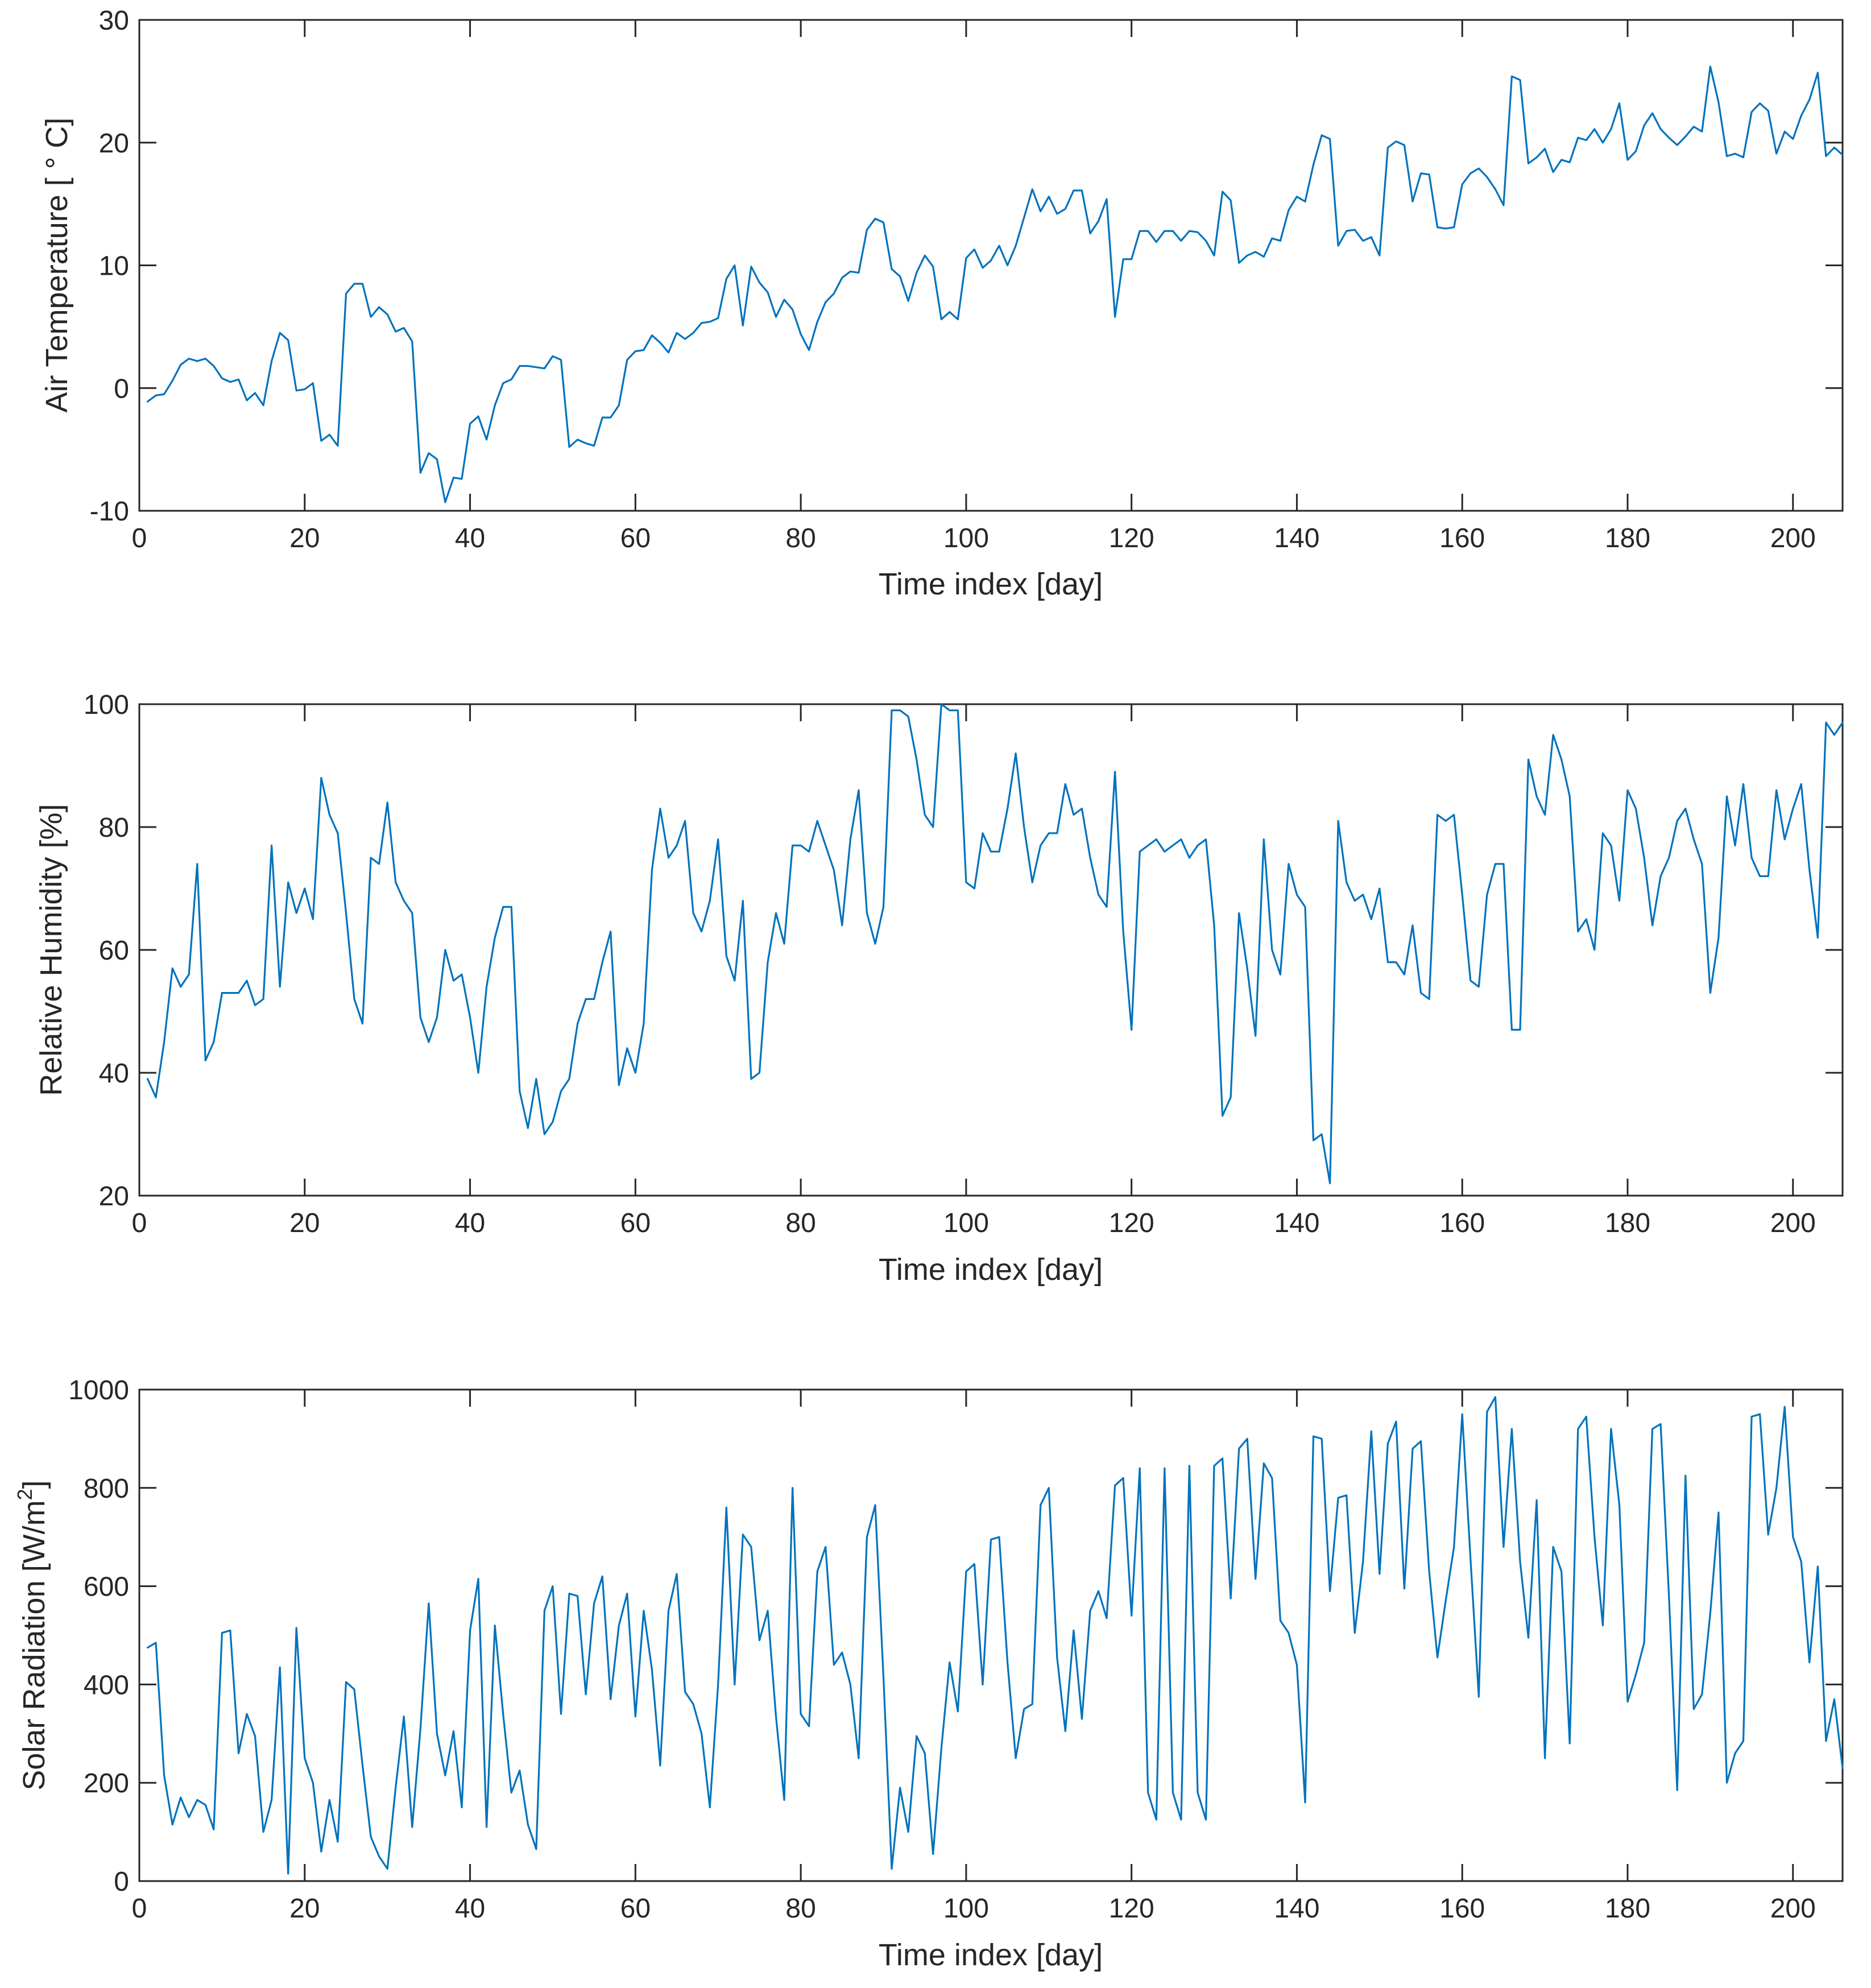  I want to click on y-tick-label: 400, so click(106, 1685).